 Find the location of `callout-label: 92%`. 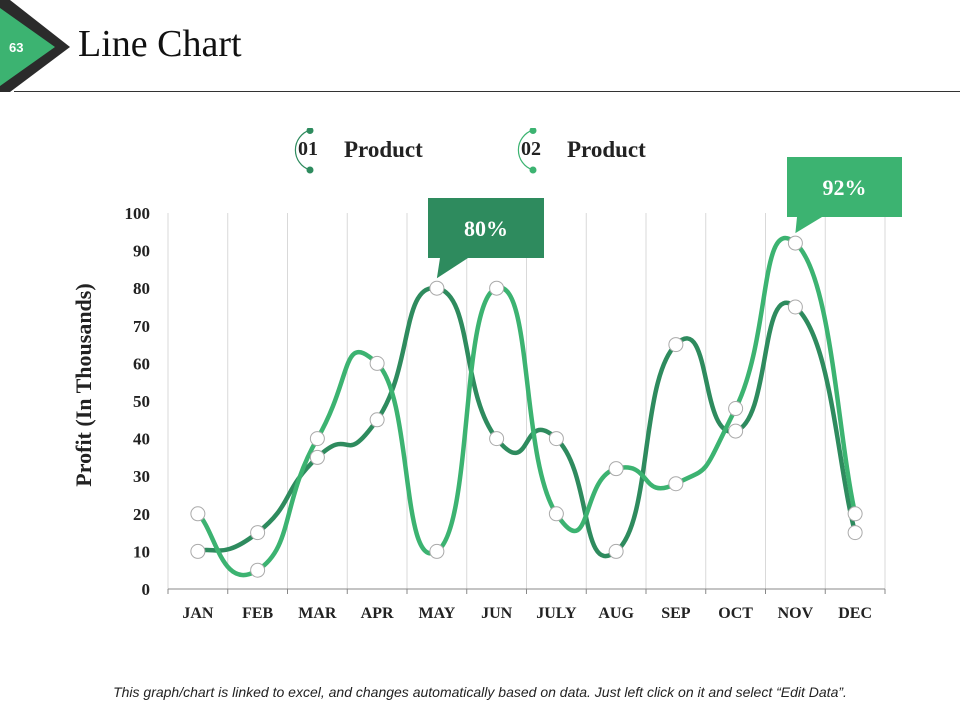

callout-label: 92% is located at coordinates (845, 187).